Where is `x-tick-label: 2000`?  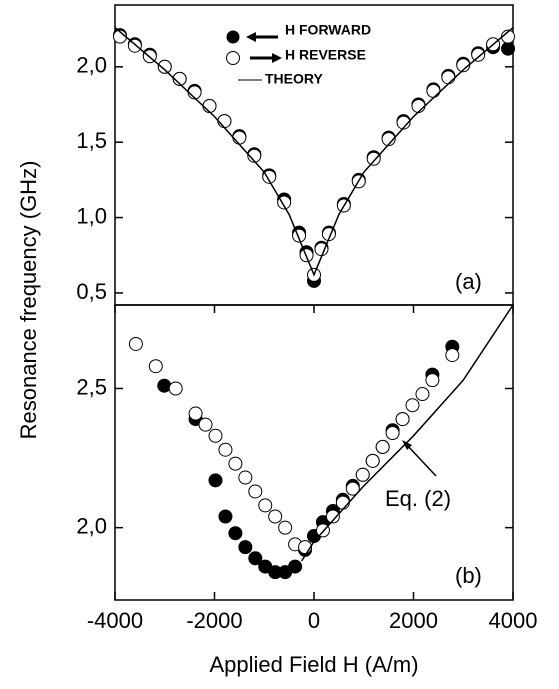
x-tick-label: 2000 is located at coordinates (413, 620).